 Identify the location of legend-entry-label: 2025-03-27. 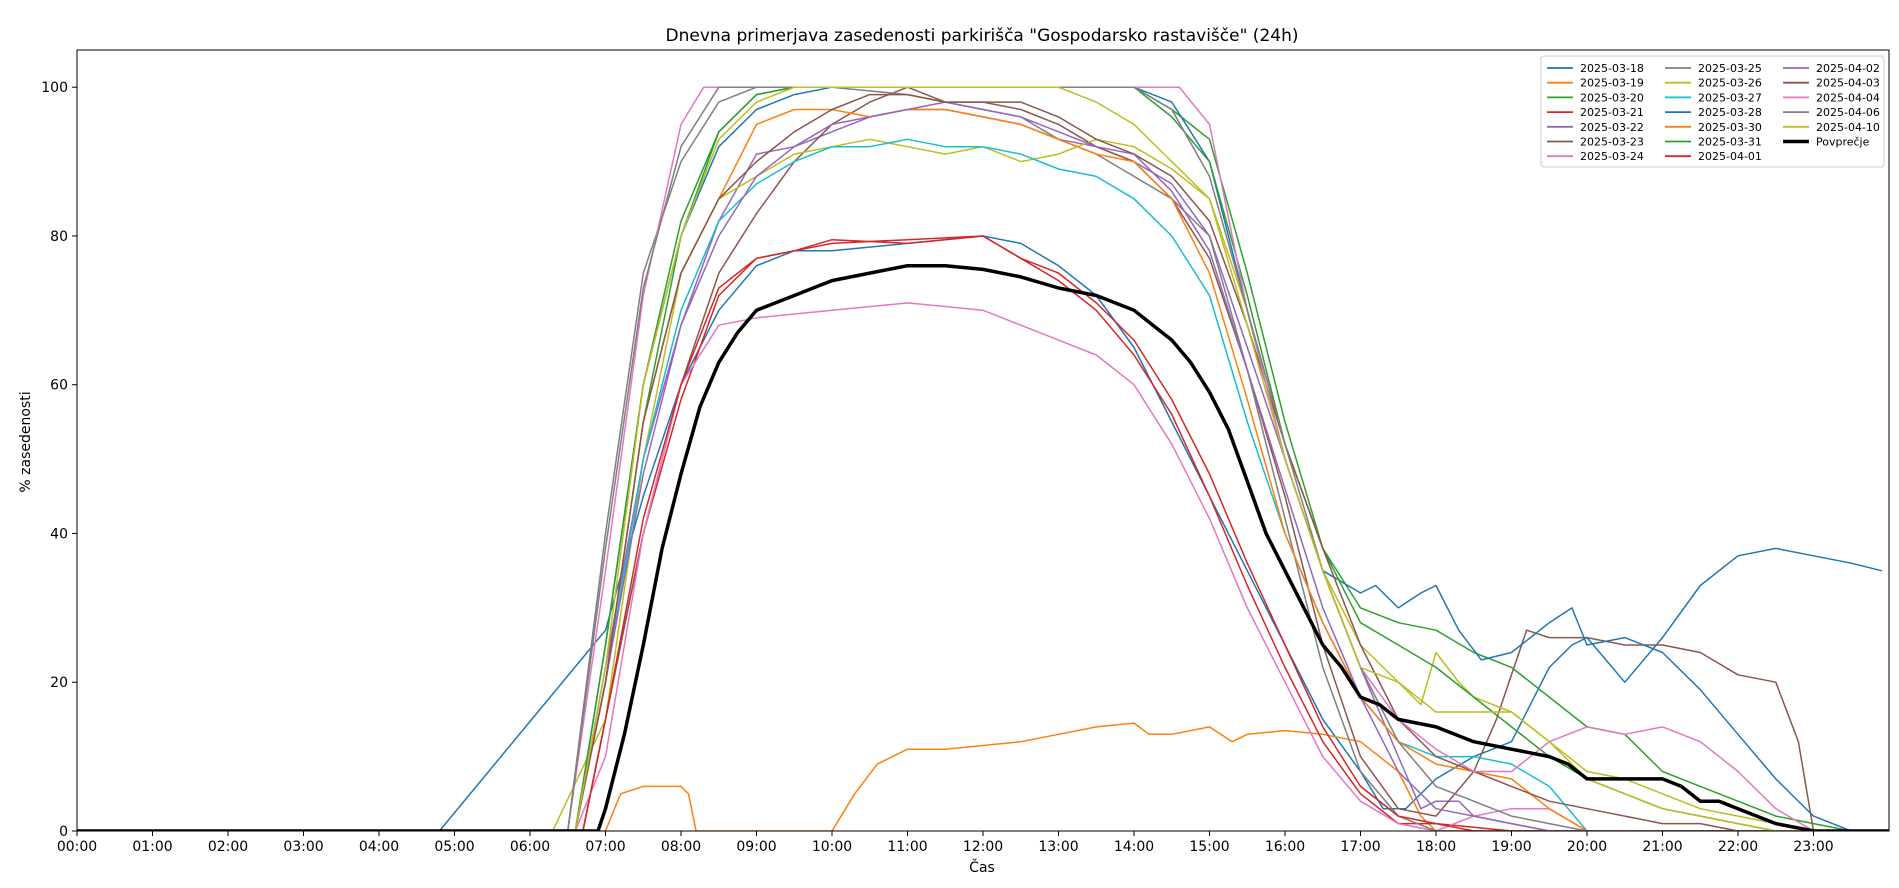
(1730, 97).